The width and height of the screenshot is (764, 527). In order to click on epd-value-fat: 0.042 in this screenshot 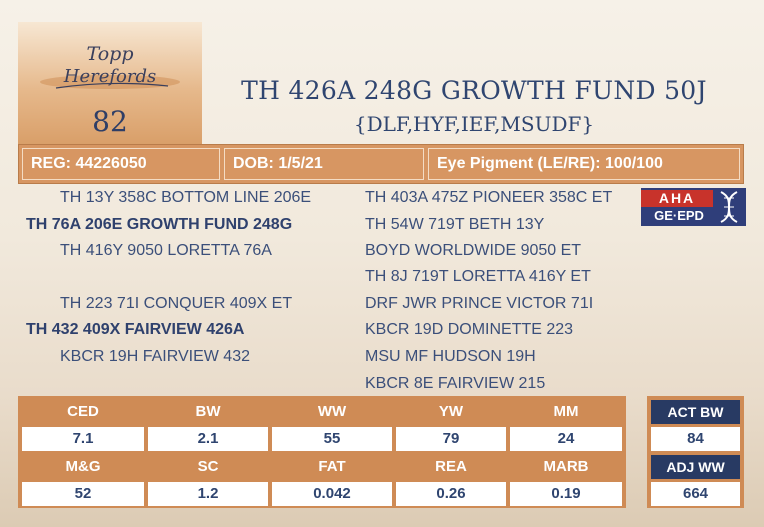, I will do `click(332, 494)`.